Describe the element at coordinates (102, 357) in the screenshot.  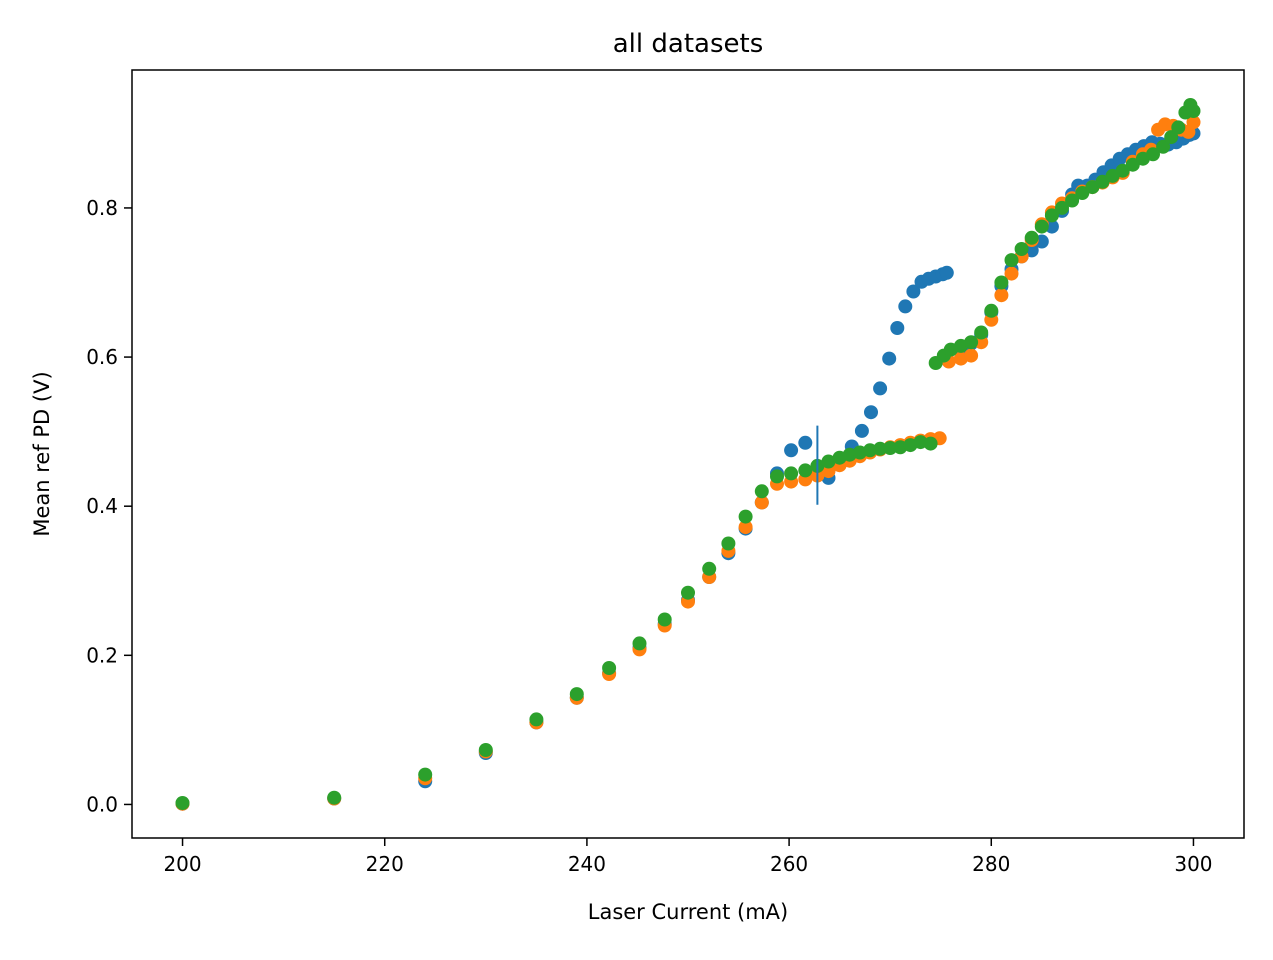
I see `y-tick-label: 0.6` at that location.